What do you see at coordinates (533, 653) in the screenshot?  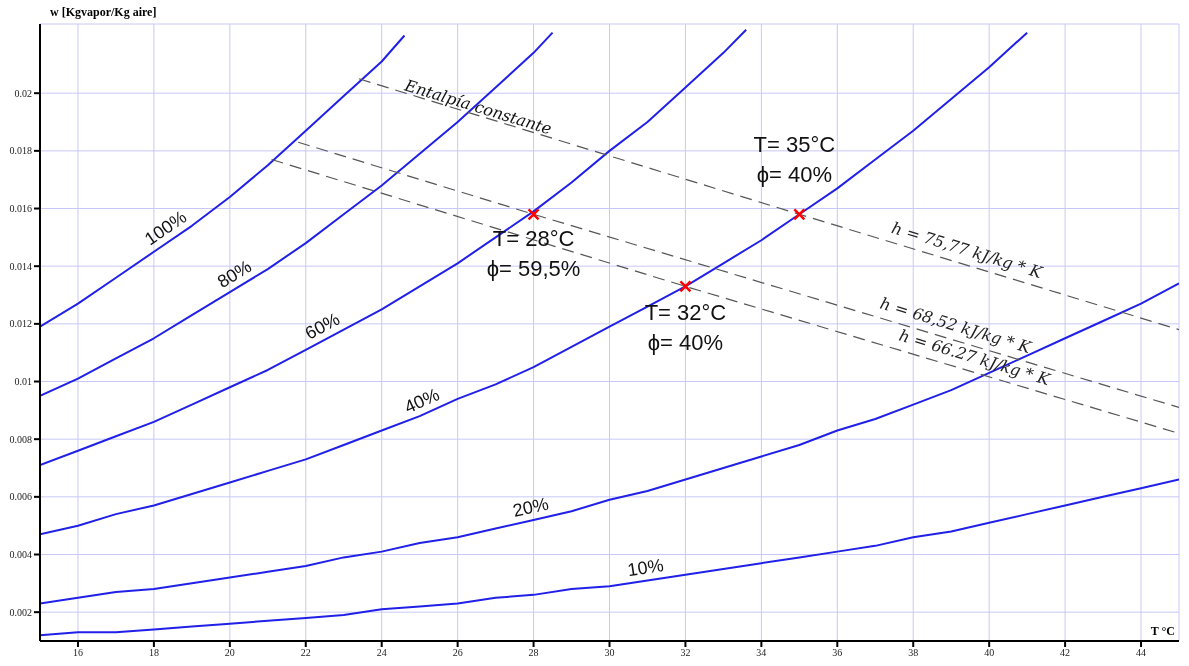 I see `x-tick-label: 28` at bounding box center [533, 653].